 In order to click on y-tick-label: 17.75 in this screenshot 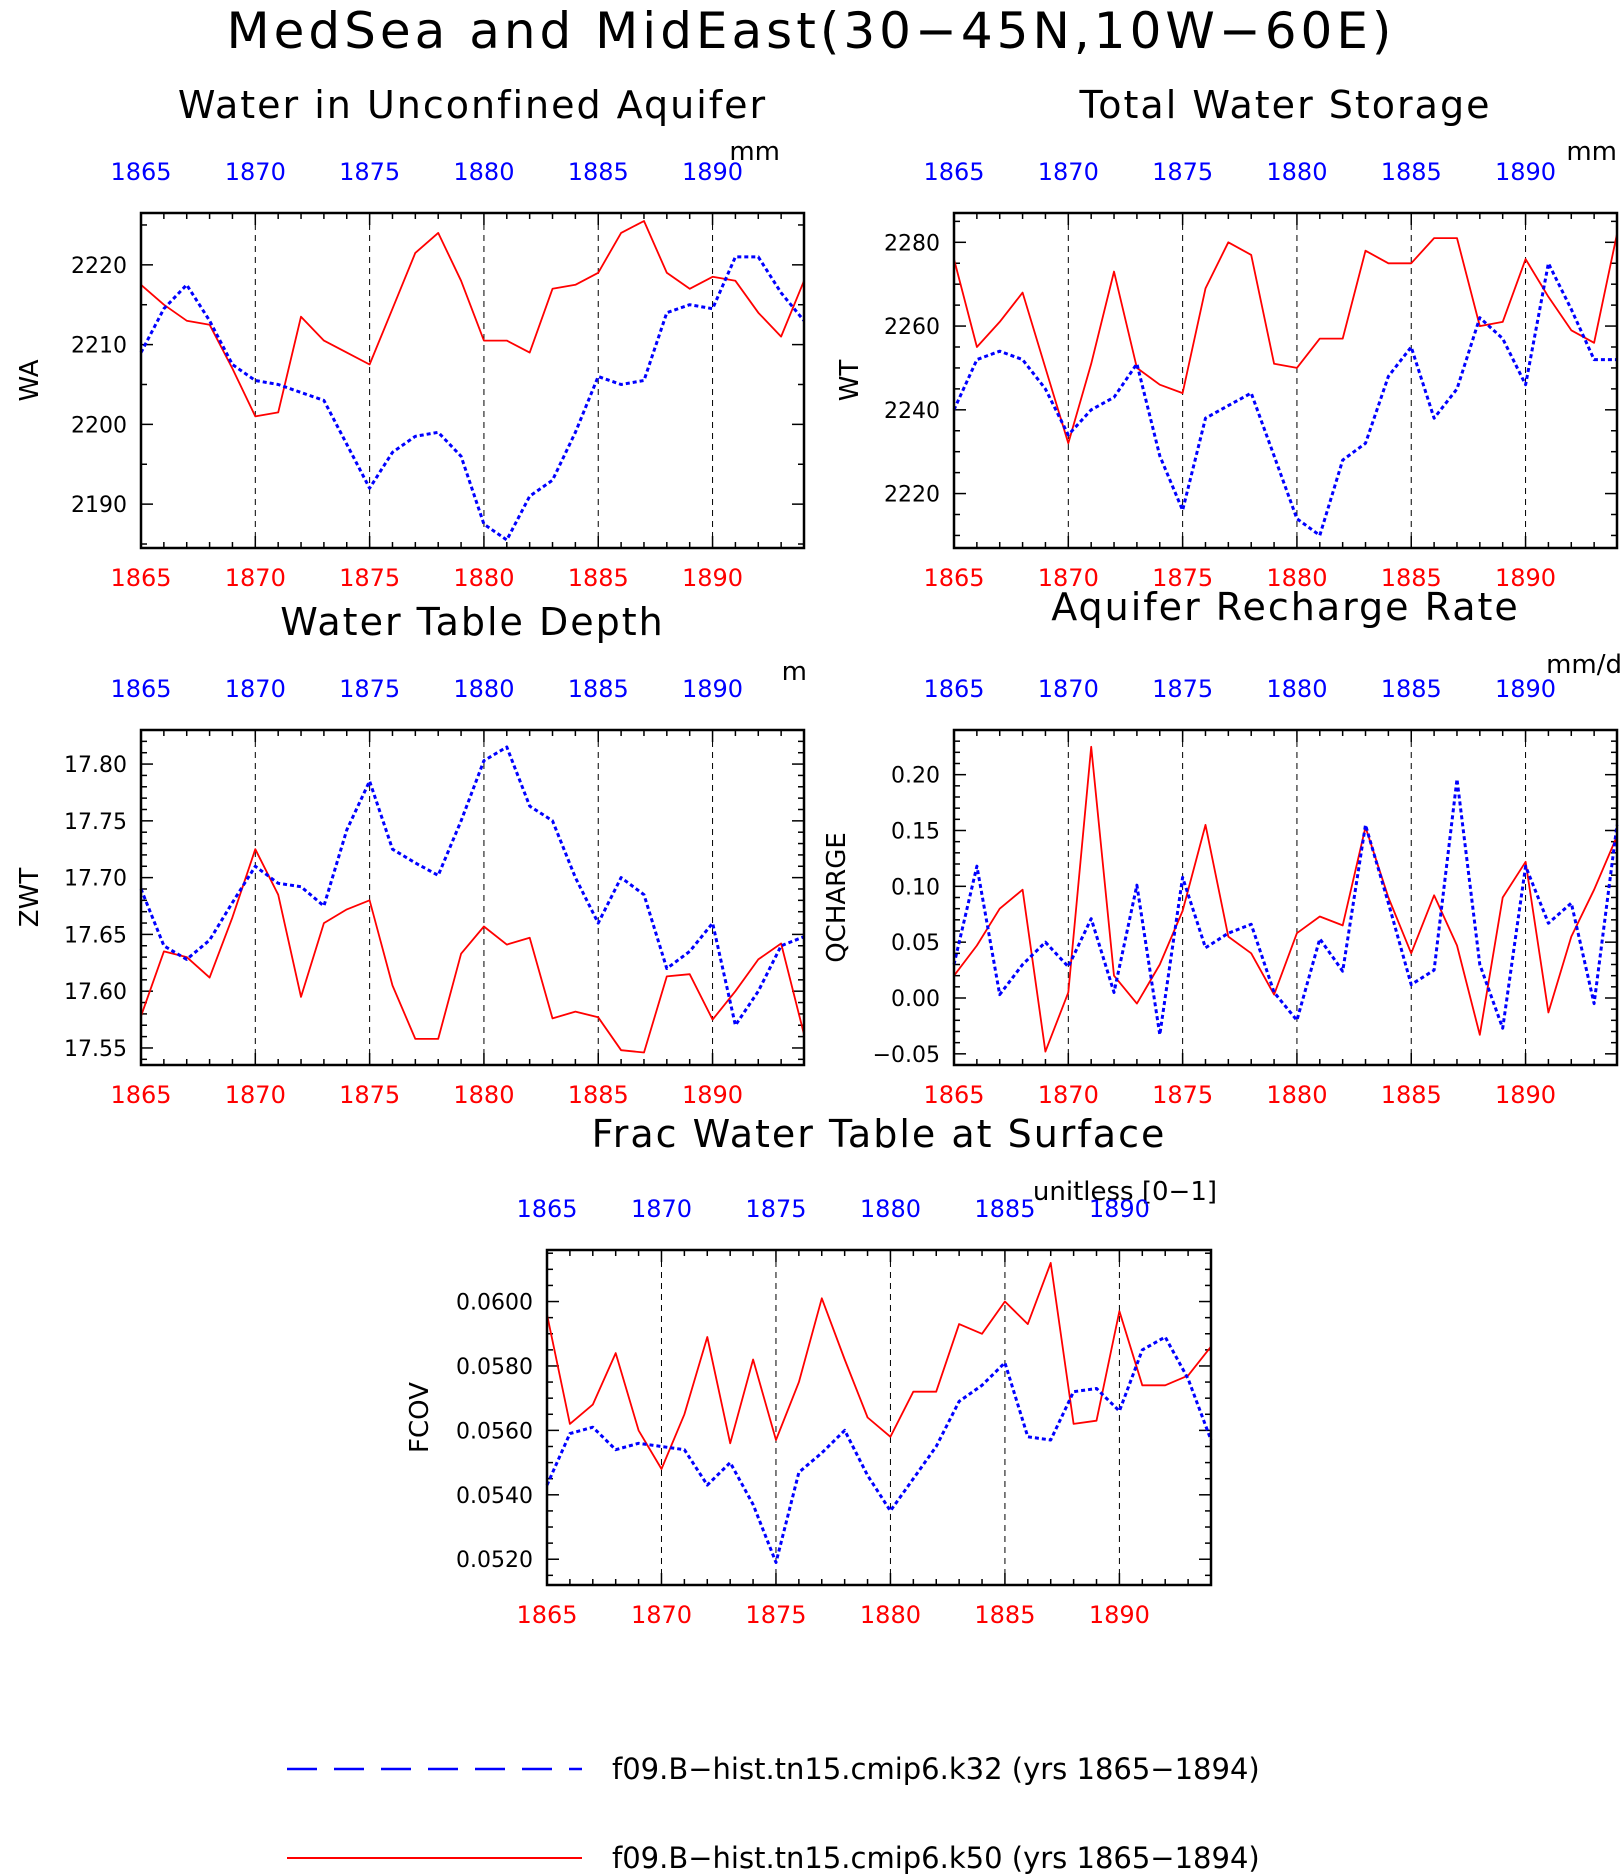, I will do `click(95, 822)`.